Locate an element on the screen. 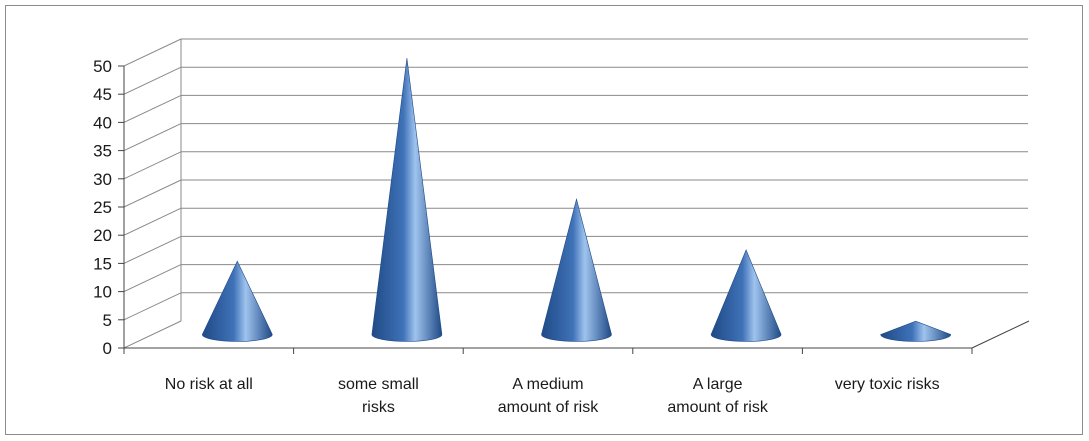 This screenshot has width=1089, height=441. y-tick-label: 0 is located at coordinates (107, 348).